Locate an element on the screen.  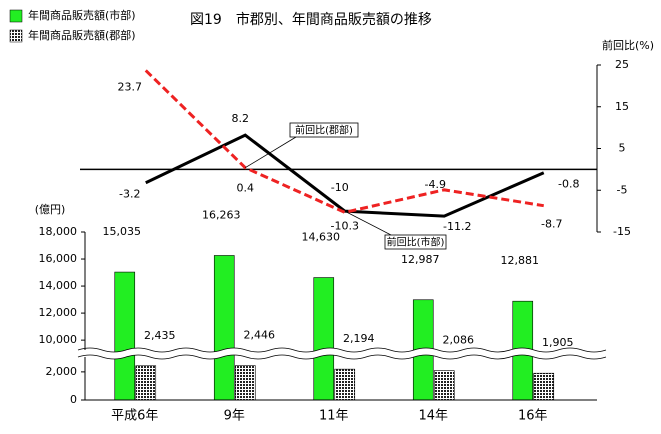
x-tick-label: 平成6年 is located at coordinates (134, 416).